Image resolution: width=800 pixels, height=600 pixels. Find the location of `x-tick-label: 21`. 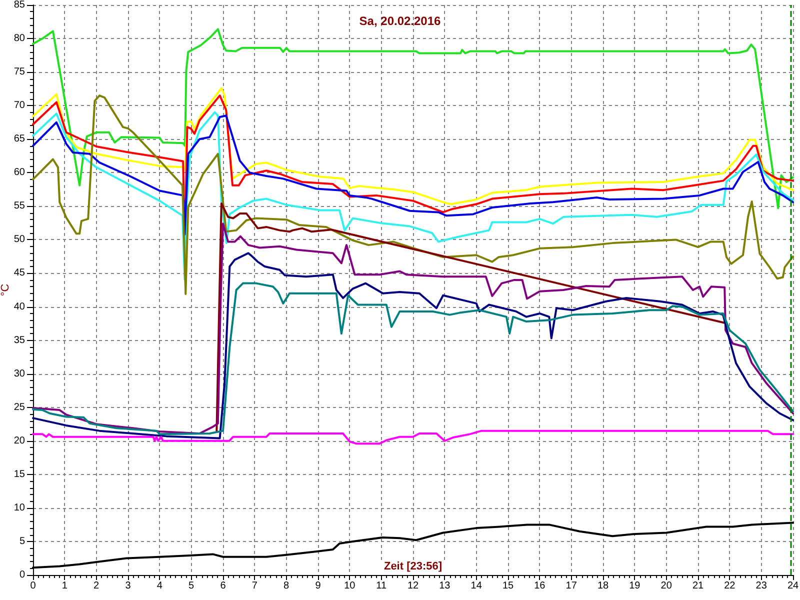

x-tick-label: 21 is located at coordinates (698, 586).